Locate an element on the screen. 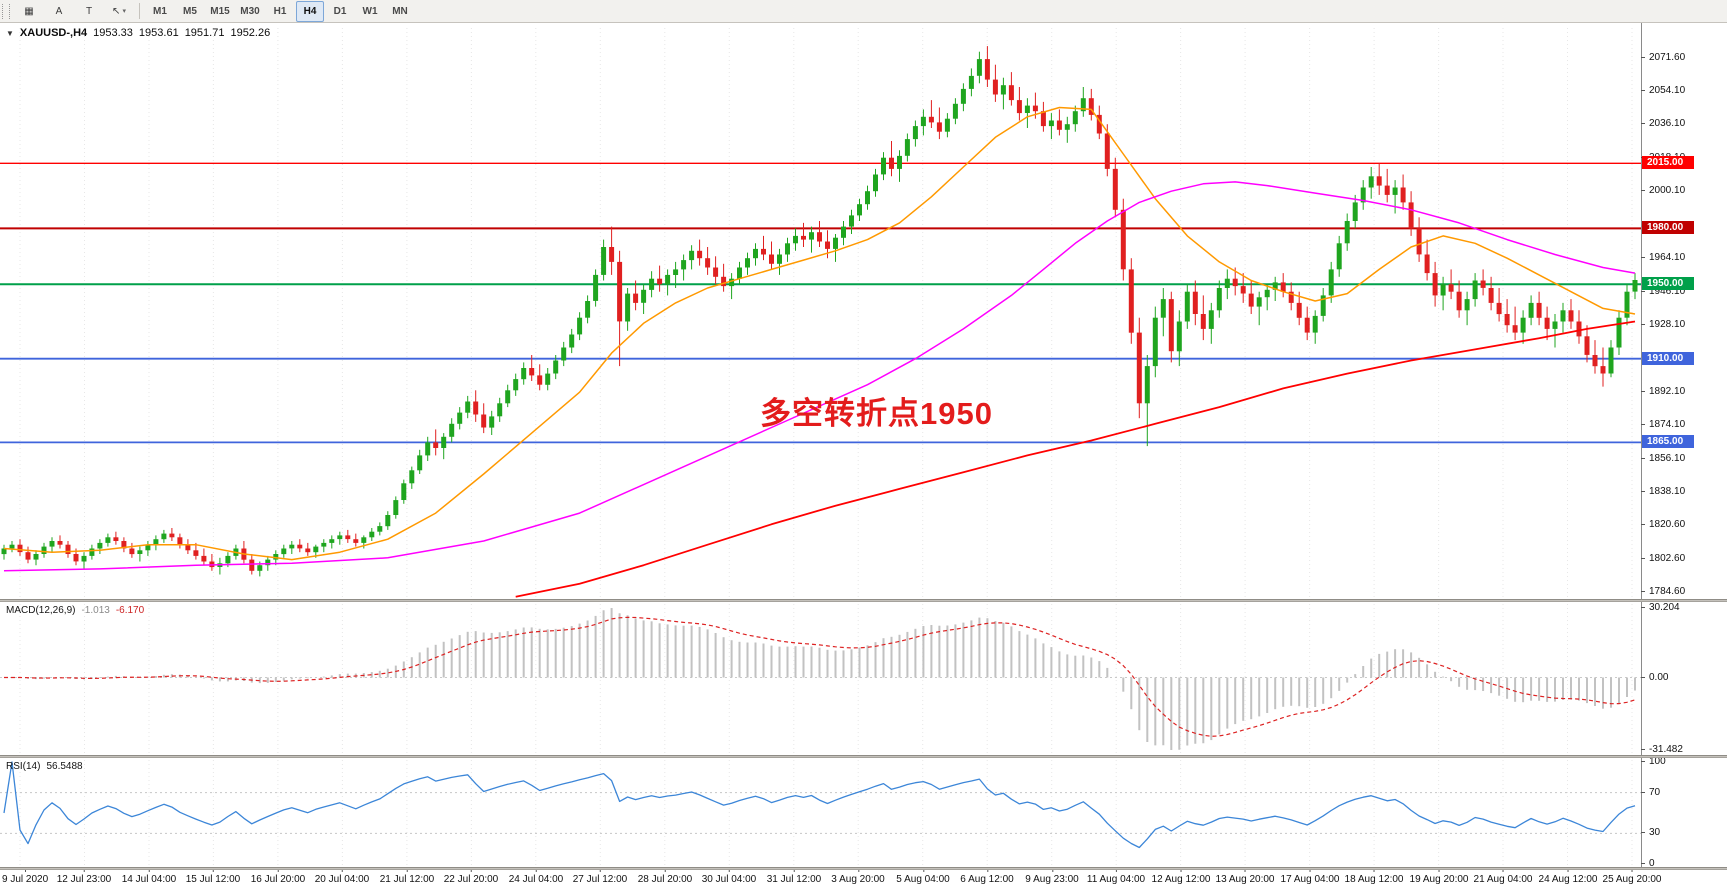 Image resolution: width=1727 pixels, height=893 pixels. timeframe-h1-button: H1 is located at coordinates (280, 11).